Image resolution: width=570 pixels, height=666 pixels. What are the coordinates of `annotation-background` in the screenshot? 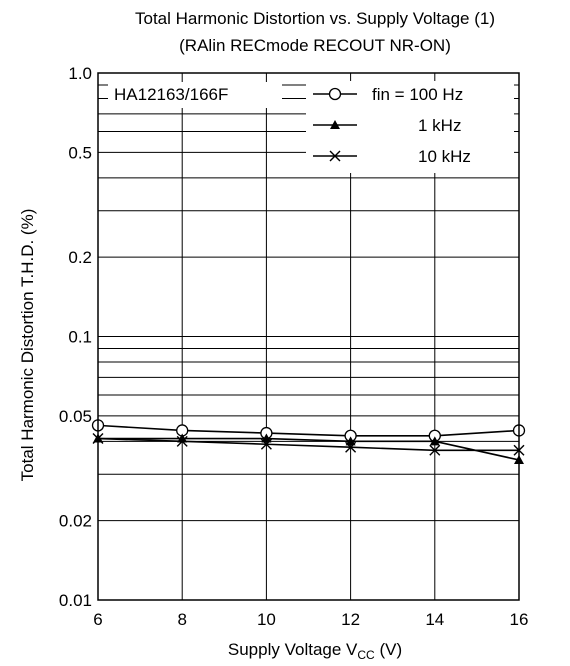 It's located at (195, 95).